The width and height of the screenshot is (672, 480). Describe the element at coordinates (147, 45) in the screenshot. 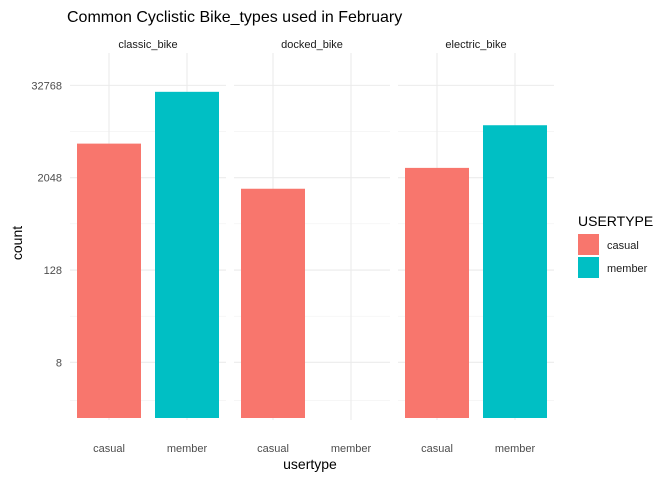

I see `facet-label: classic_bike` at that location.